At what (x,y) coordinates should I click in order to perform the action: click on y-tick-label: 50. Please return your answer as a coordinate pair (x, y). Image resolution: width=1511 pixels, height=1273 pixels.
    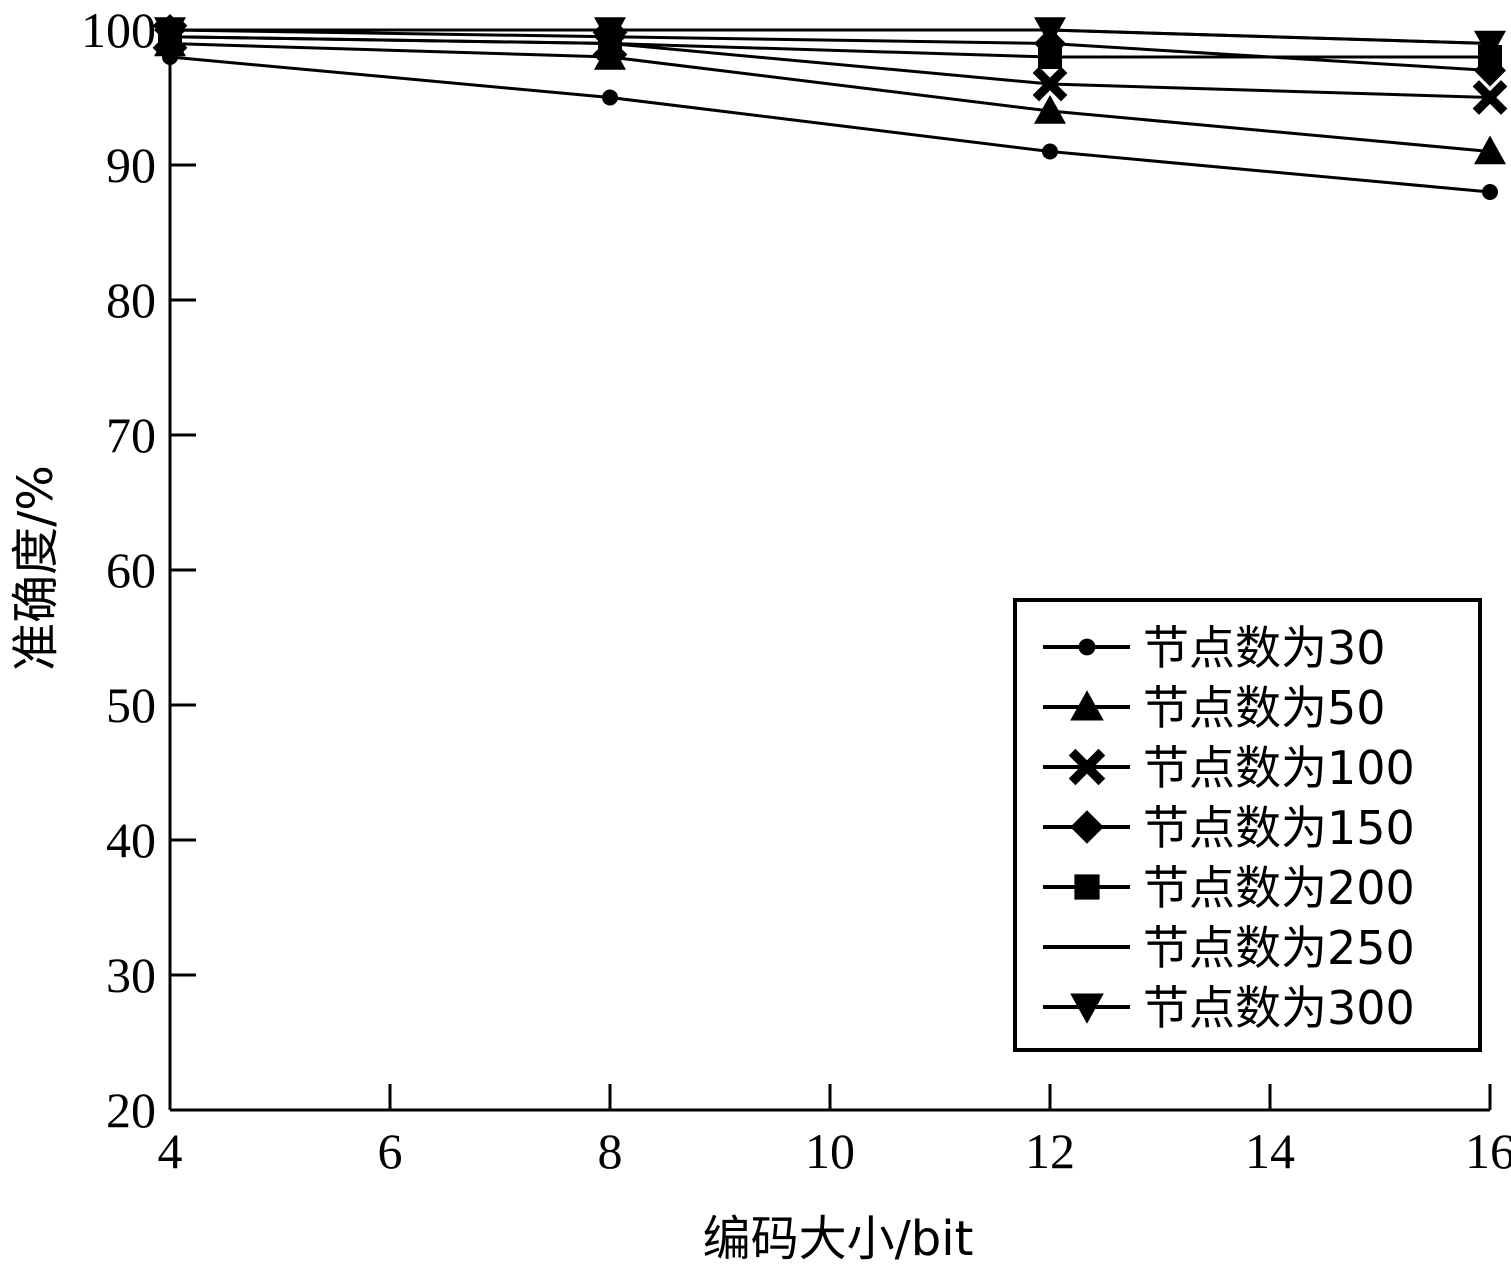
    Looking at the image, I should click on (131, 705).